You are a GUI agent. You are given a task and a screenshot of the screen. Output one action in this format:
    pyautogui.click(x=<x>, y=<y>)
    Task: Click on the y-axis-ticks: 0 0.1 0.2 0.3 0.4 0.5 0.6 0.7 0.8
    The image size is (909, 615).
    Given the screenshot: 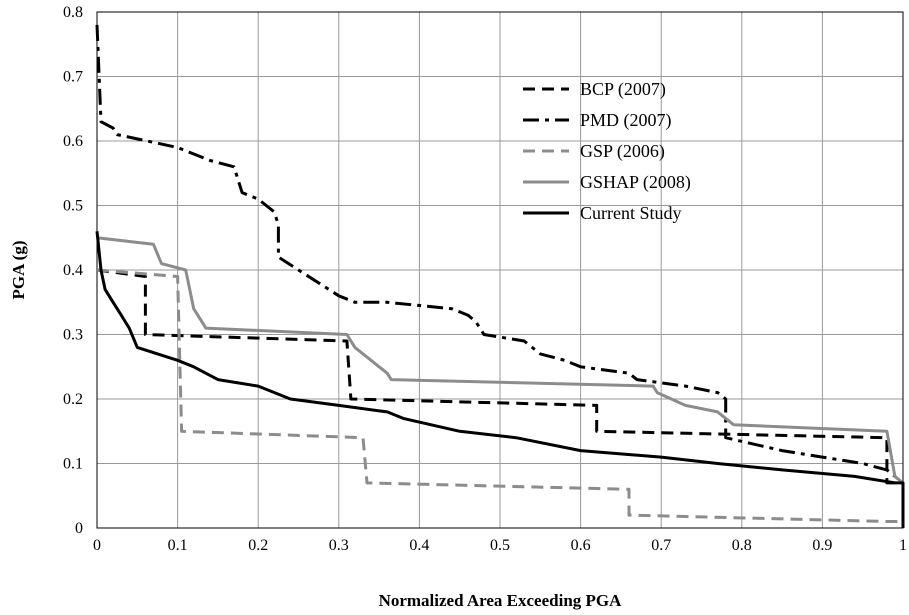 What is the action you would take?
    pyautogui.click(x=73, y=270)
    